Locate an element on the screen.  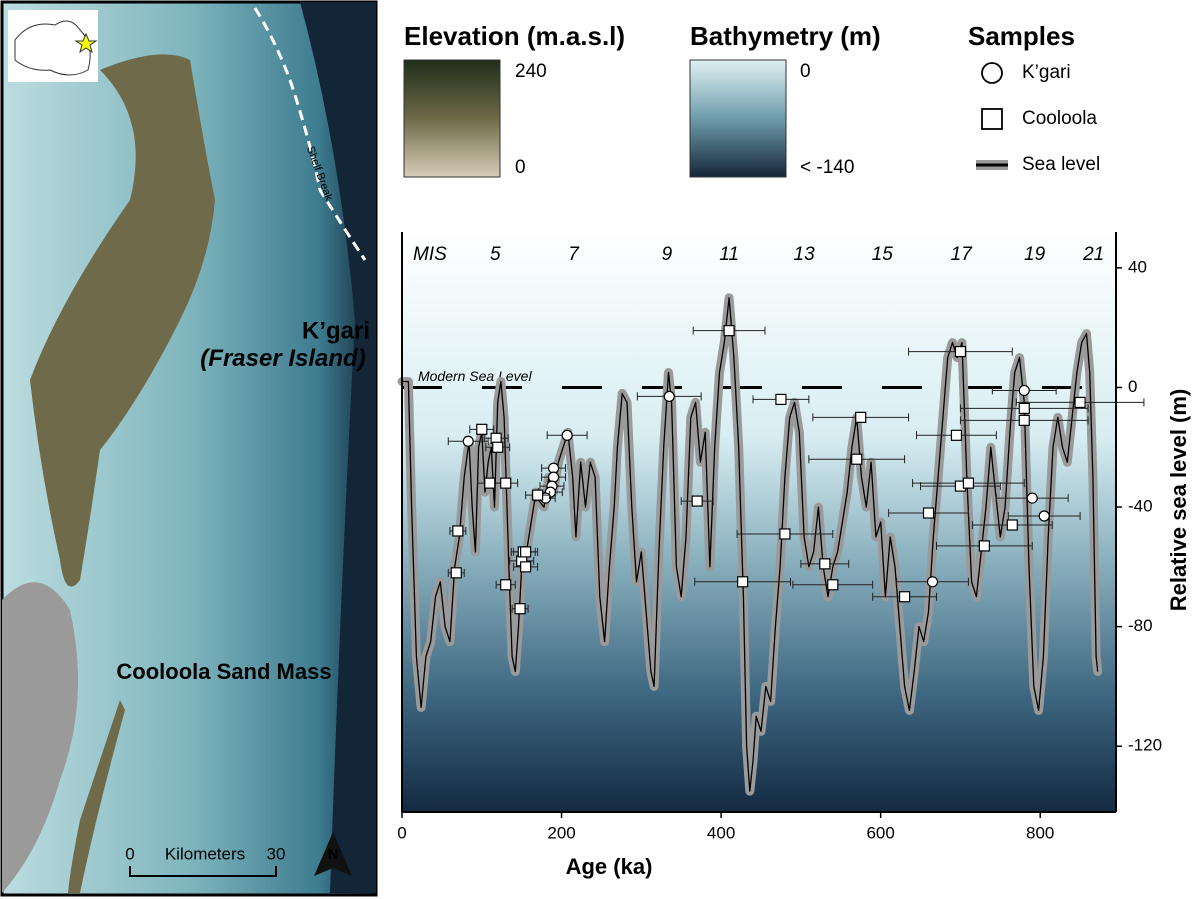
x-tick-label: 800 is located at coordinates (1040, 832).